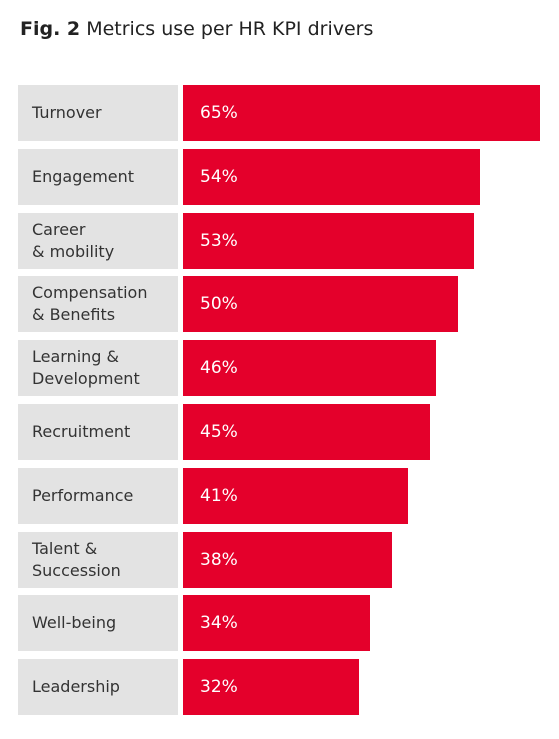  I want to click on bar-row: Career & mobility 53%, so click(280, 240).